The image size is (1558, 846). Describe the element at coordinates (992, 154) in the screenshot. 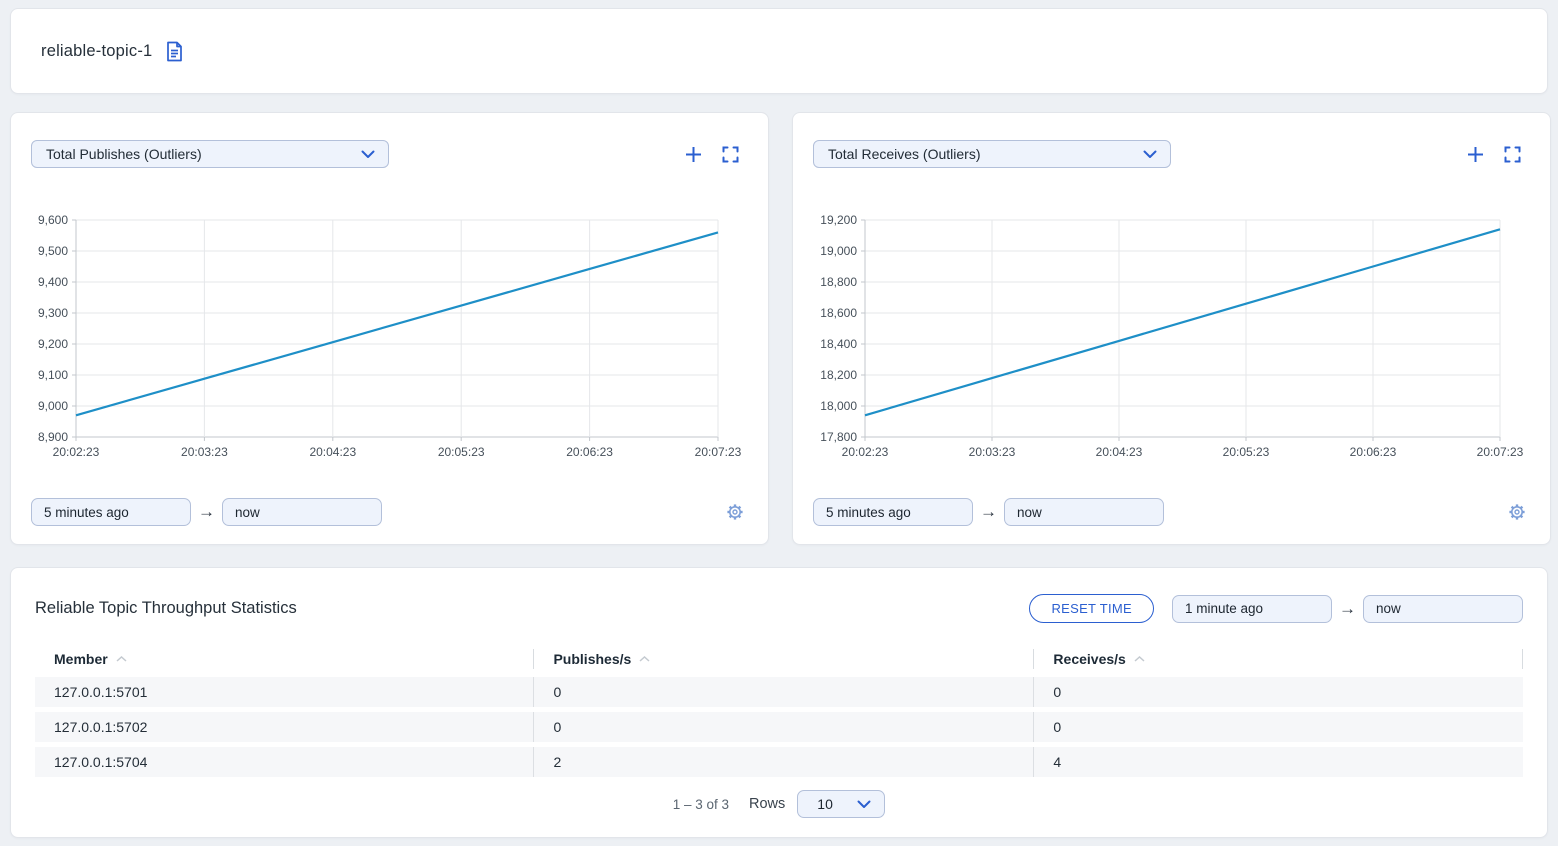

I see `metric-select-receives: Total Receives (Outliers)` at that location.